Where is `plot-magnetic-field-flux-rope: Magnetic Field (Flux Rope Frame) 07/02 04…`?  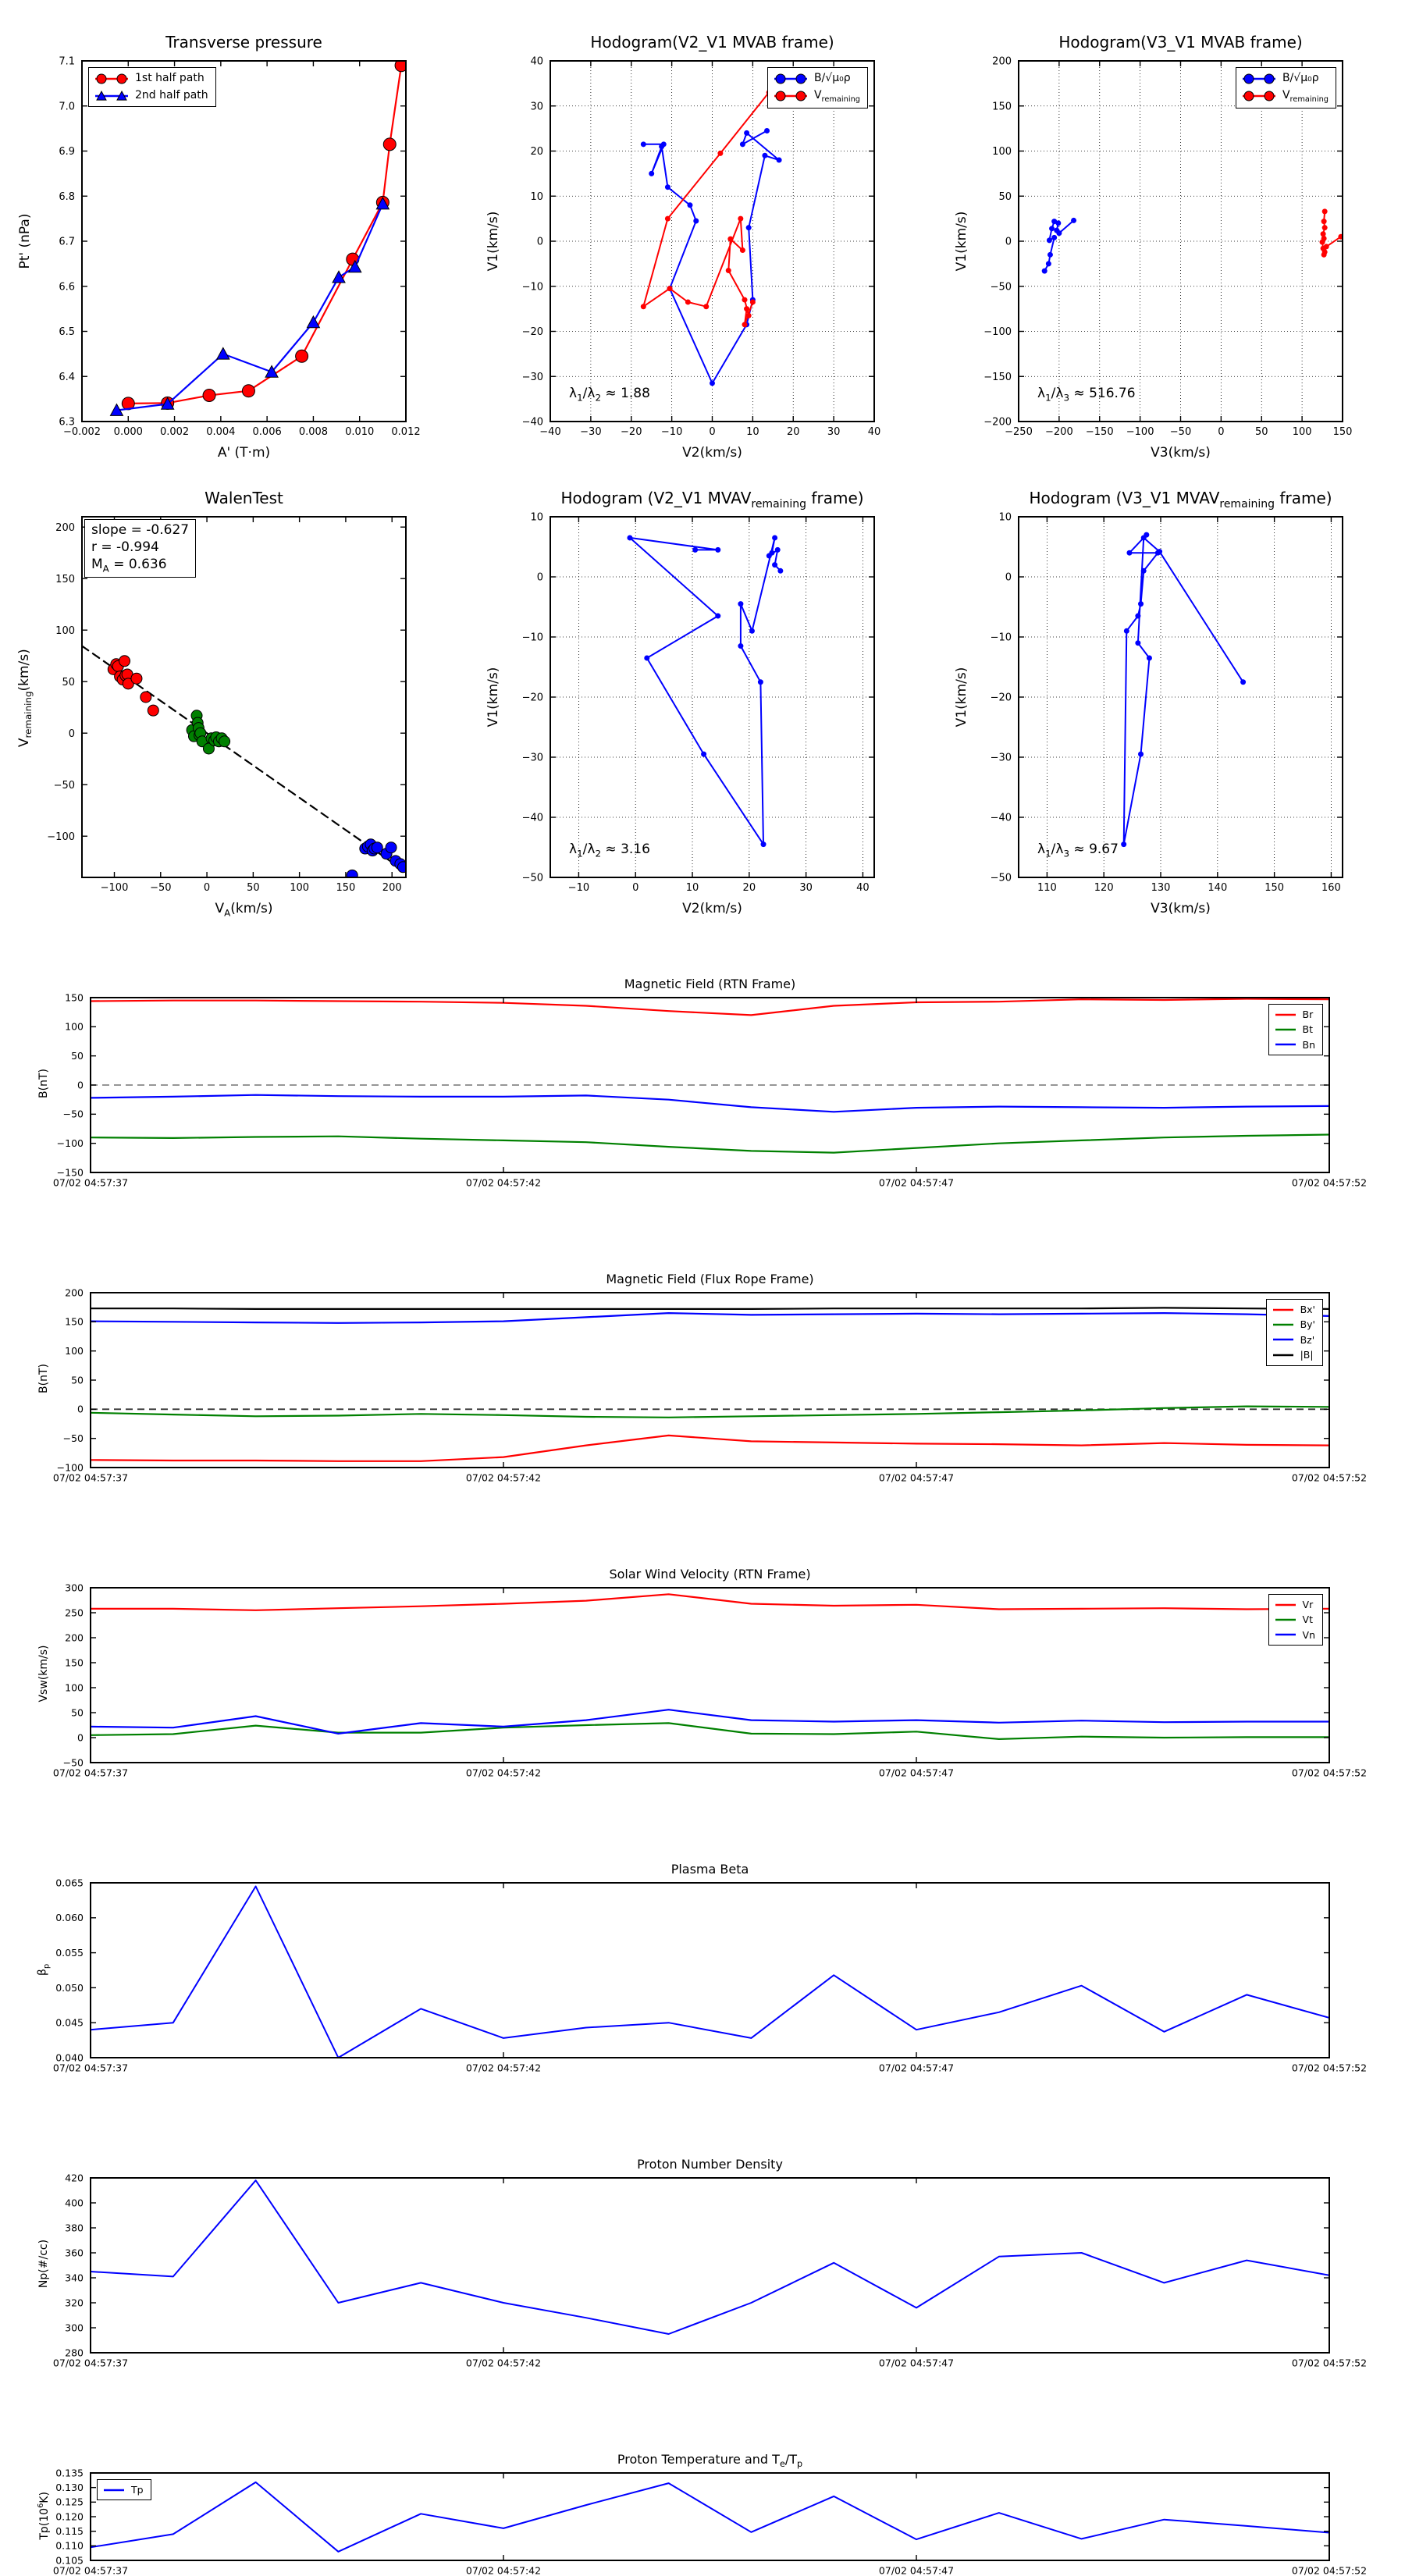
plot-magnetic-field-flux-rope: Magnetic Field (Flux Rope Frame) 07/02 04… is located at coordinates (703, 1416).